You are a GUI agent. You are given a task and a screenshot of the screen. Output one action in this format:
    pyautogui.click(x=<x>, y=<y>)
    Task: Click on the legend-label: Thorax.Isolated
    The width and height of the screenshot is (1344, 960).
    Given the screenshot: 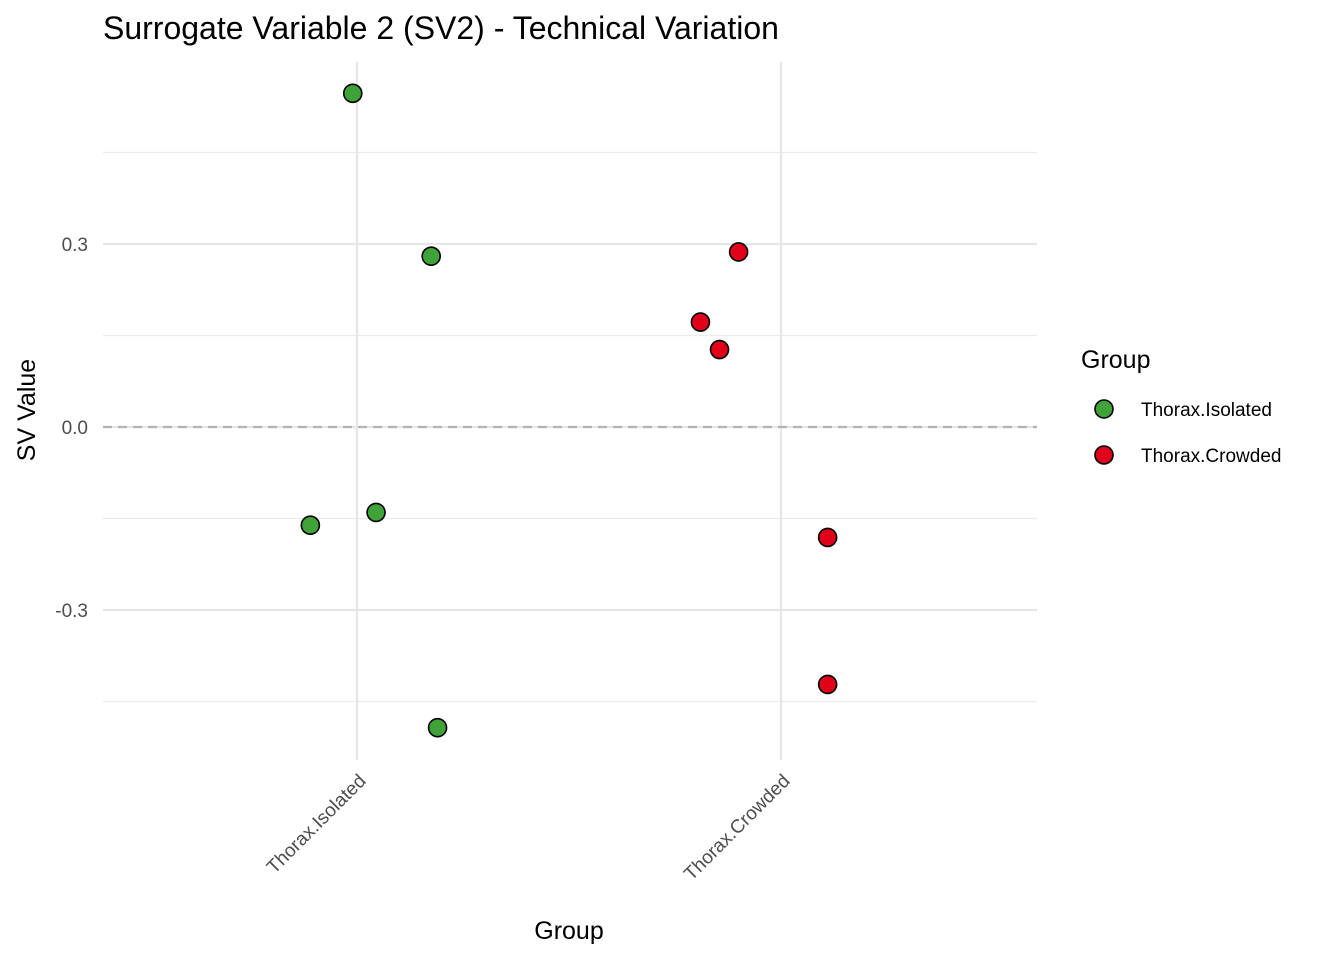 What is the action you would take?
    pyautogui.click(x=1206, y=410)
    